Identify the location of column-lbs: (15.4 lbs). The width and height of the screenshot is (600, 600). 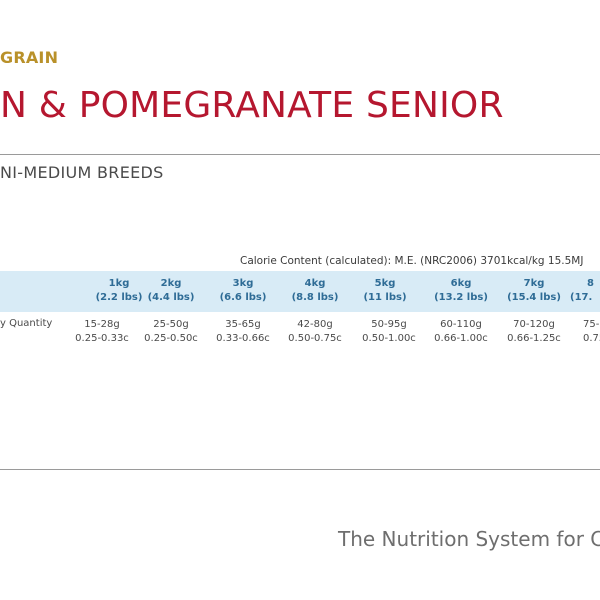
(534, 297).